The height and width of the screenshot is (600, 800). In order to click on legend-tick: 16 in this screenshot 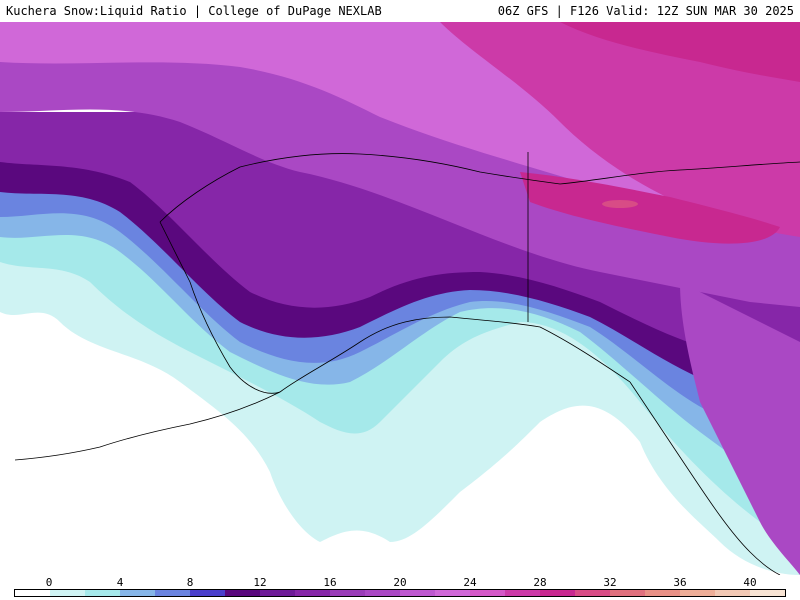, I will do `click(330, 582)`.